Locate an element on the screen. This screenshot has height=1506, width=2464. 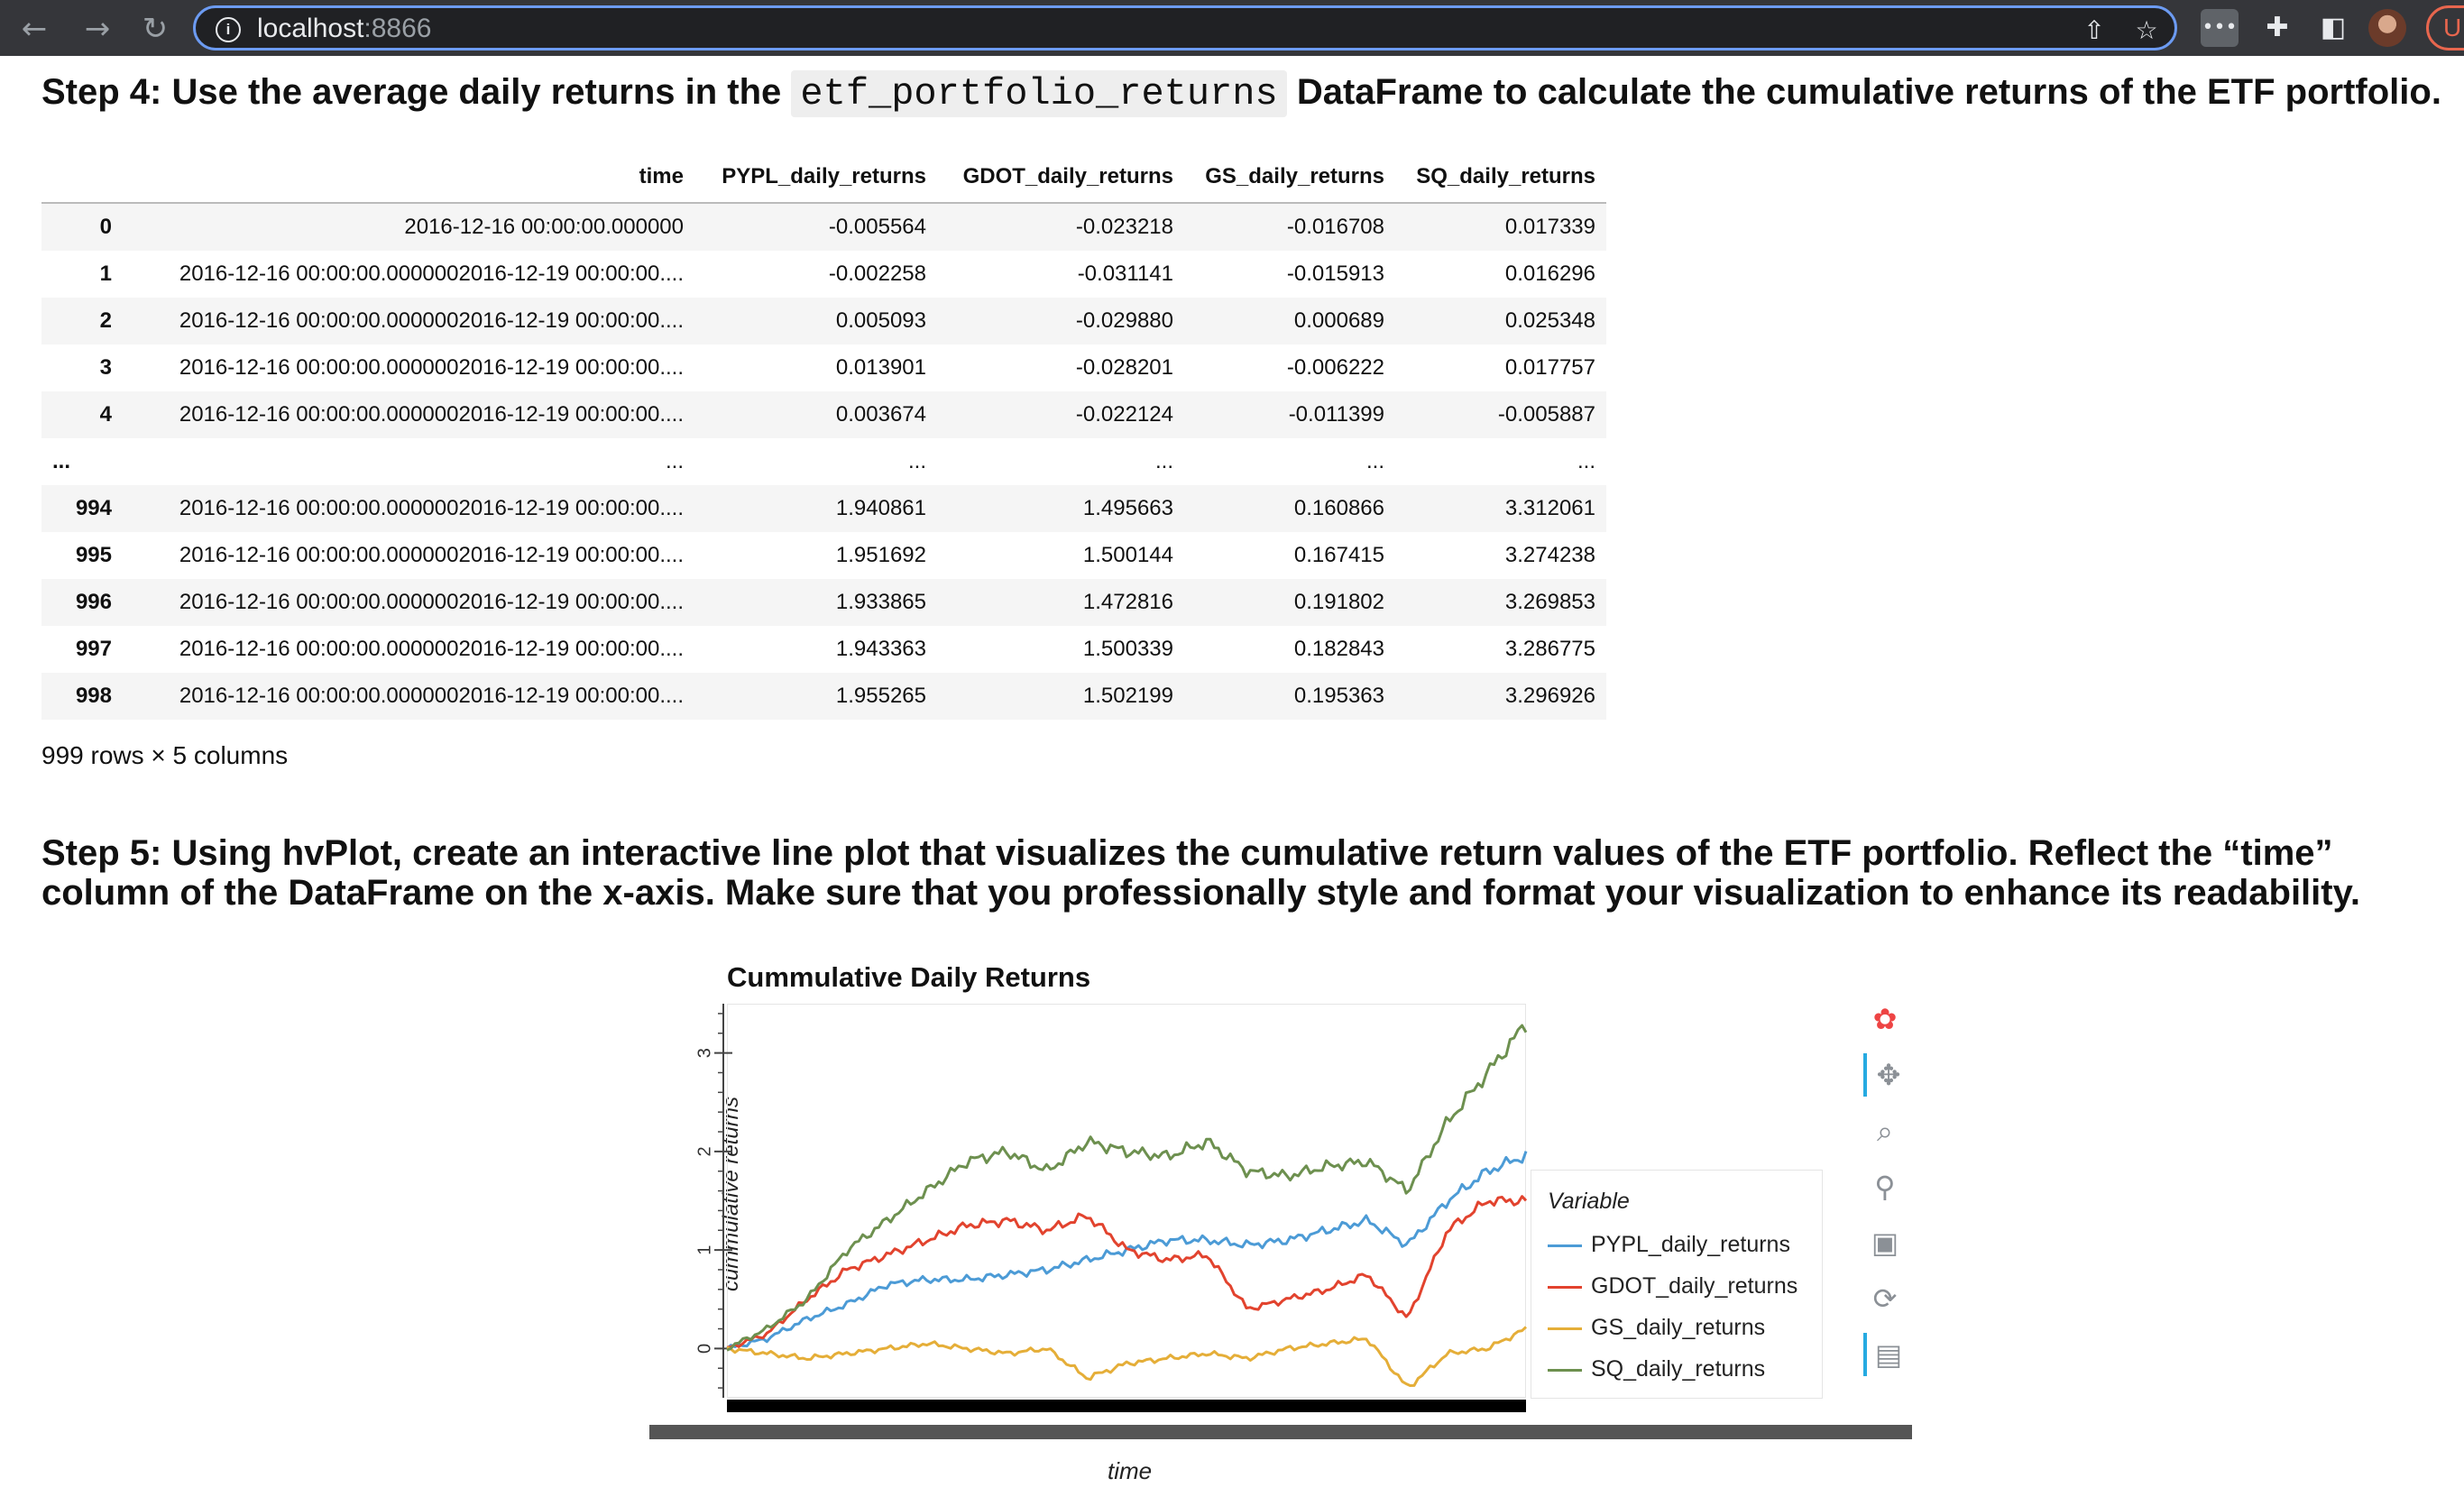
puzzle-icon: ✚ is located at coordinates (2278, 27).